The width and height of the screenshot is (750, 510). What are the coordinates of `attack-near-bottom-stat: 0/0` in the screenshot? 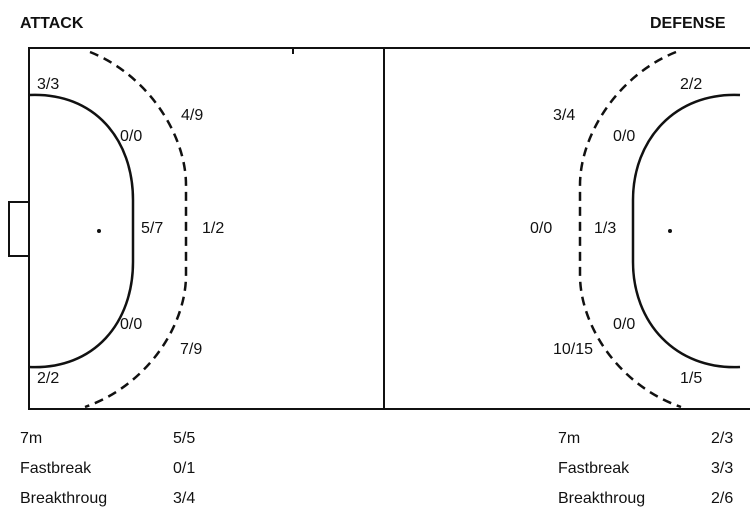 It's located at (131, 324).